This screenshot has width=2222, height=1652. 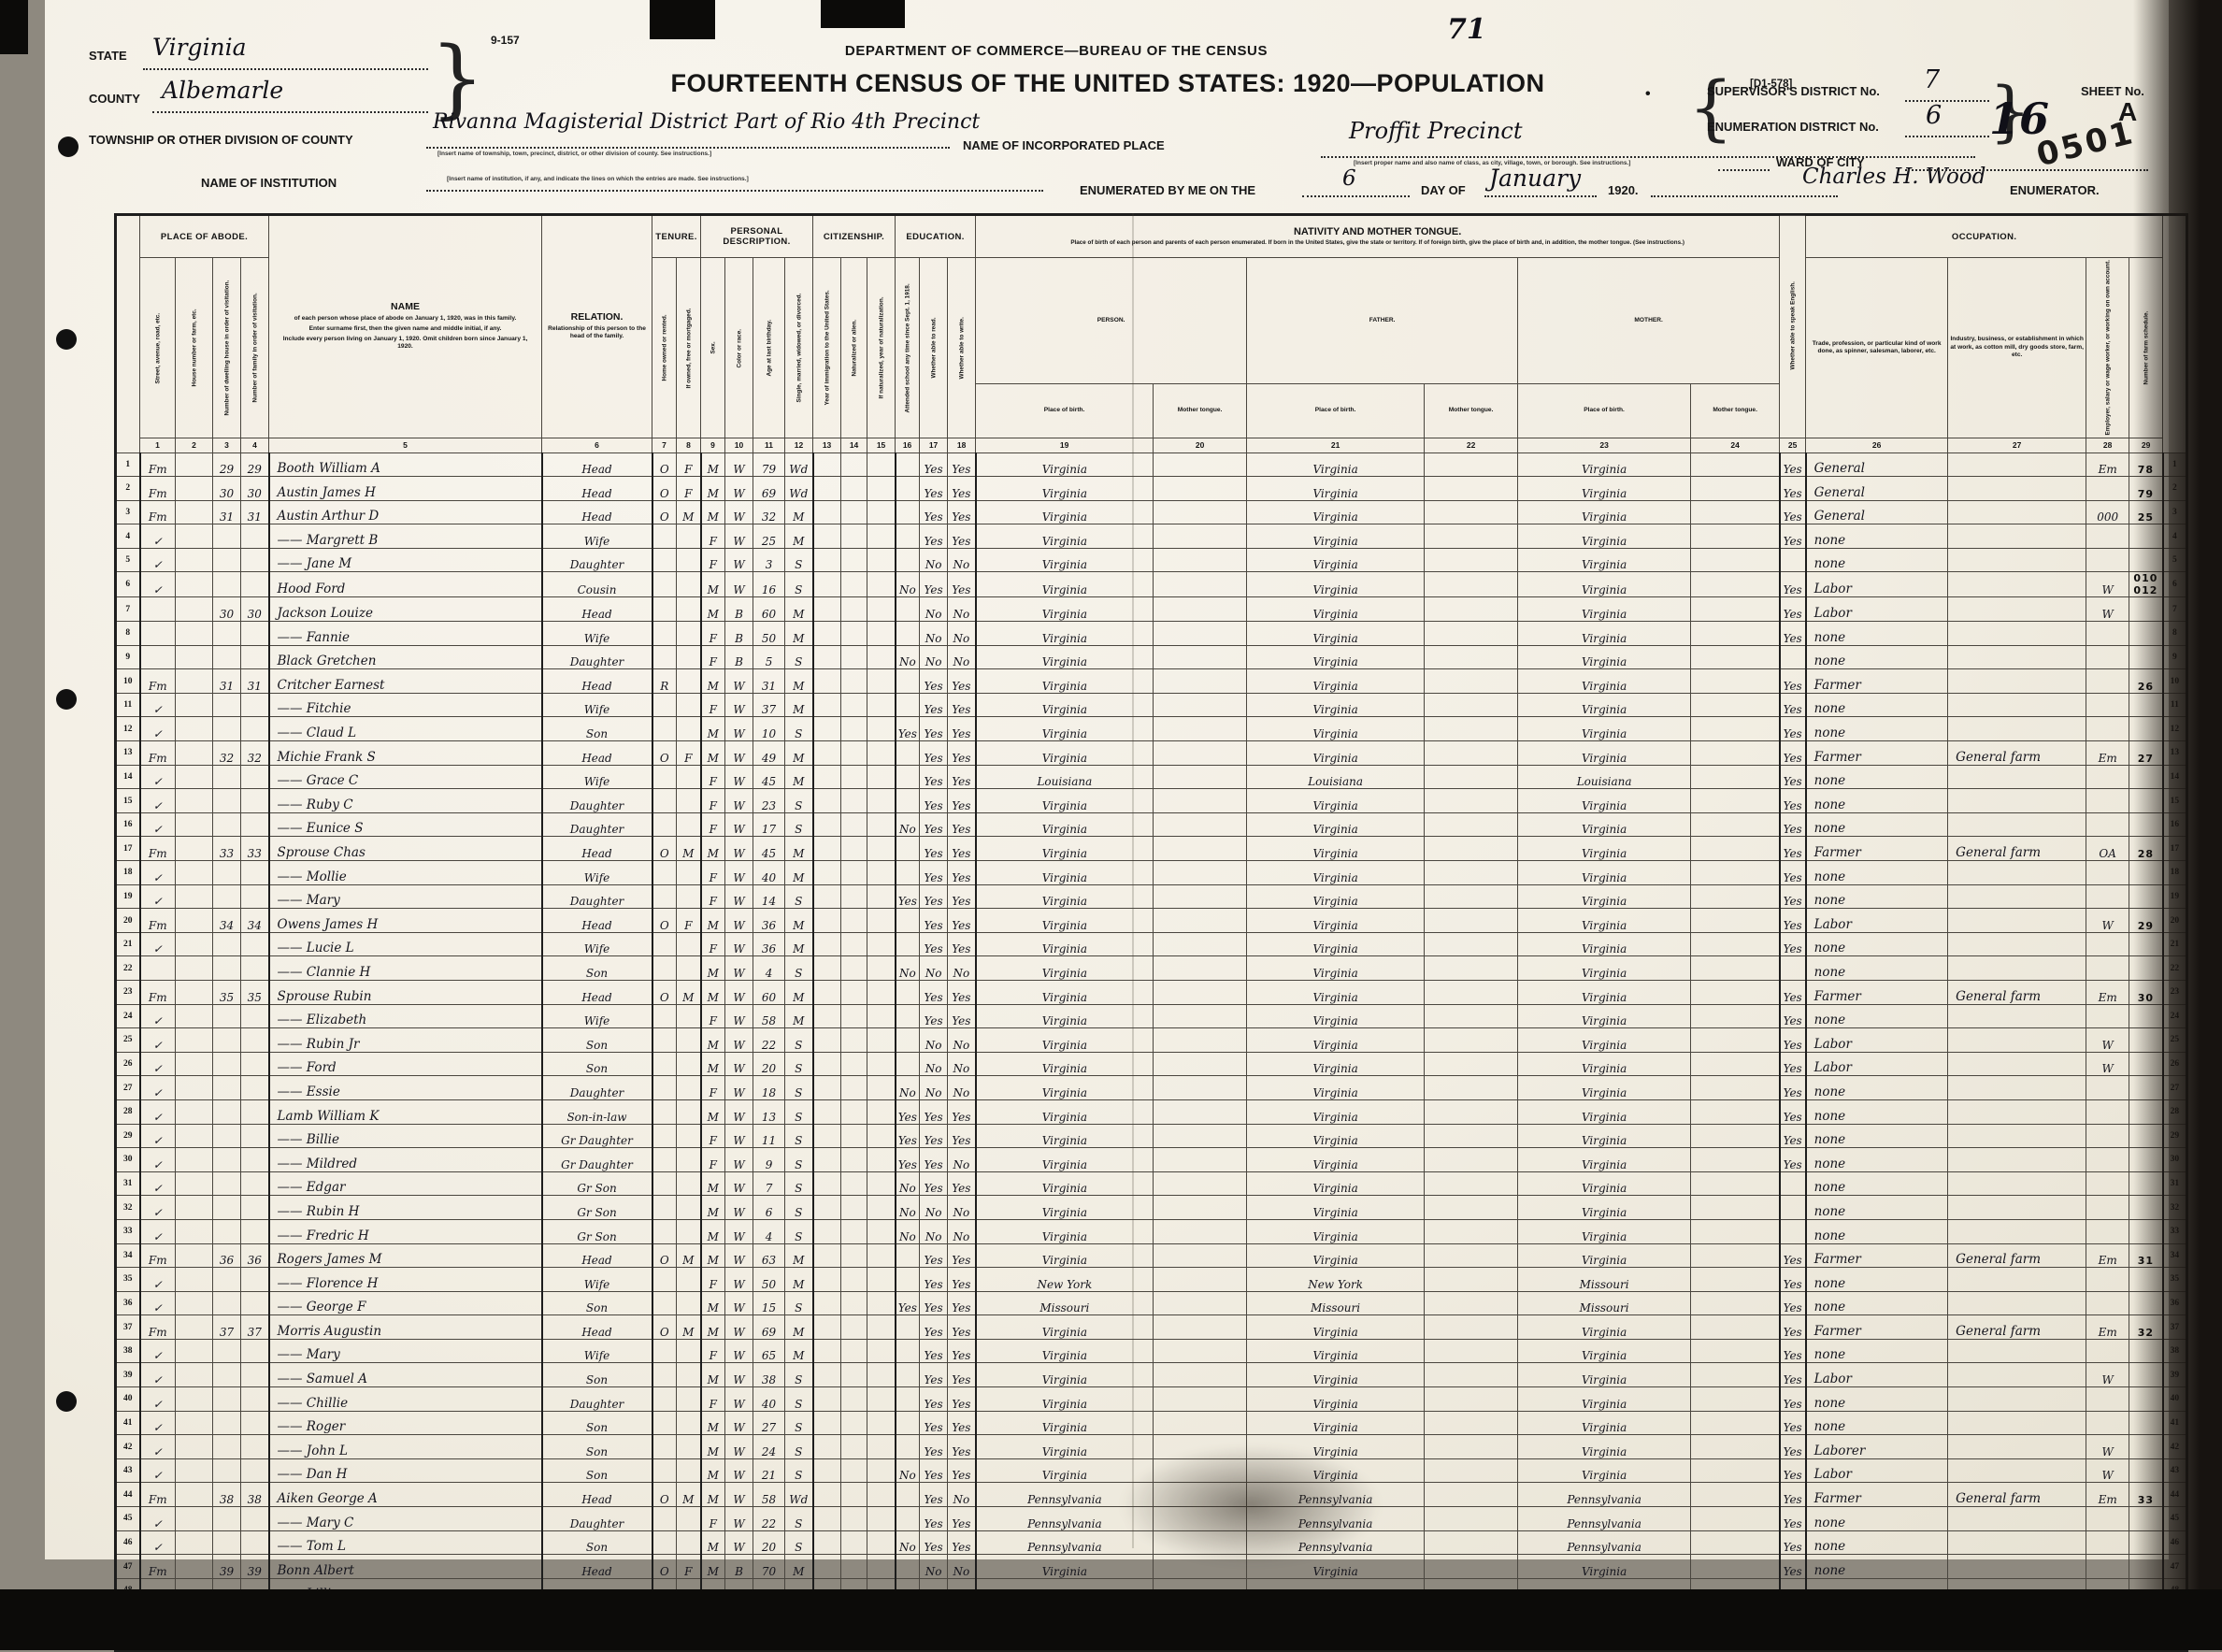 What do you see at coordinates (128, 1256) in the screenshot?
I see `cell-line-left: 34` at bounding box center [128, 1256].